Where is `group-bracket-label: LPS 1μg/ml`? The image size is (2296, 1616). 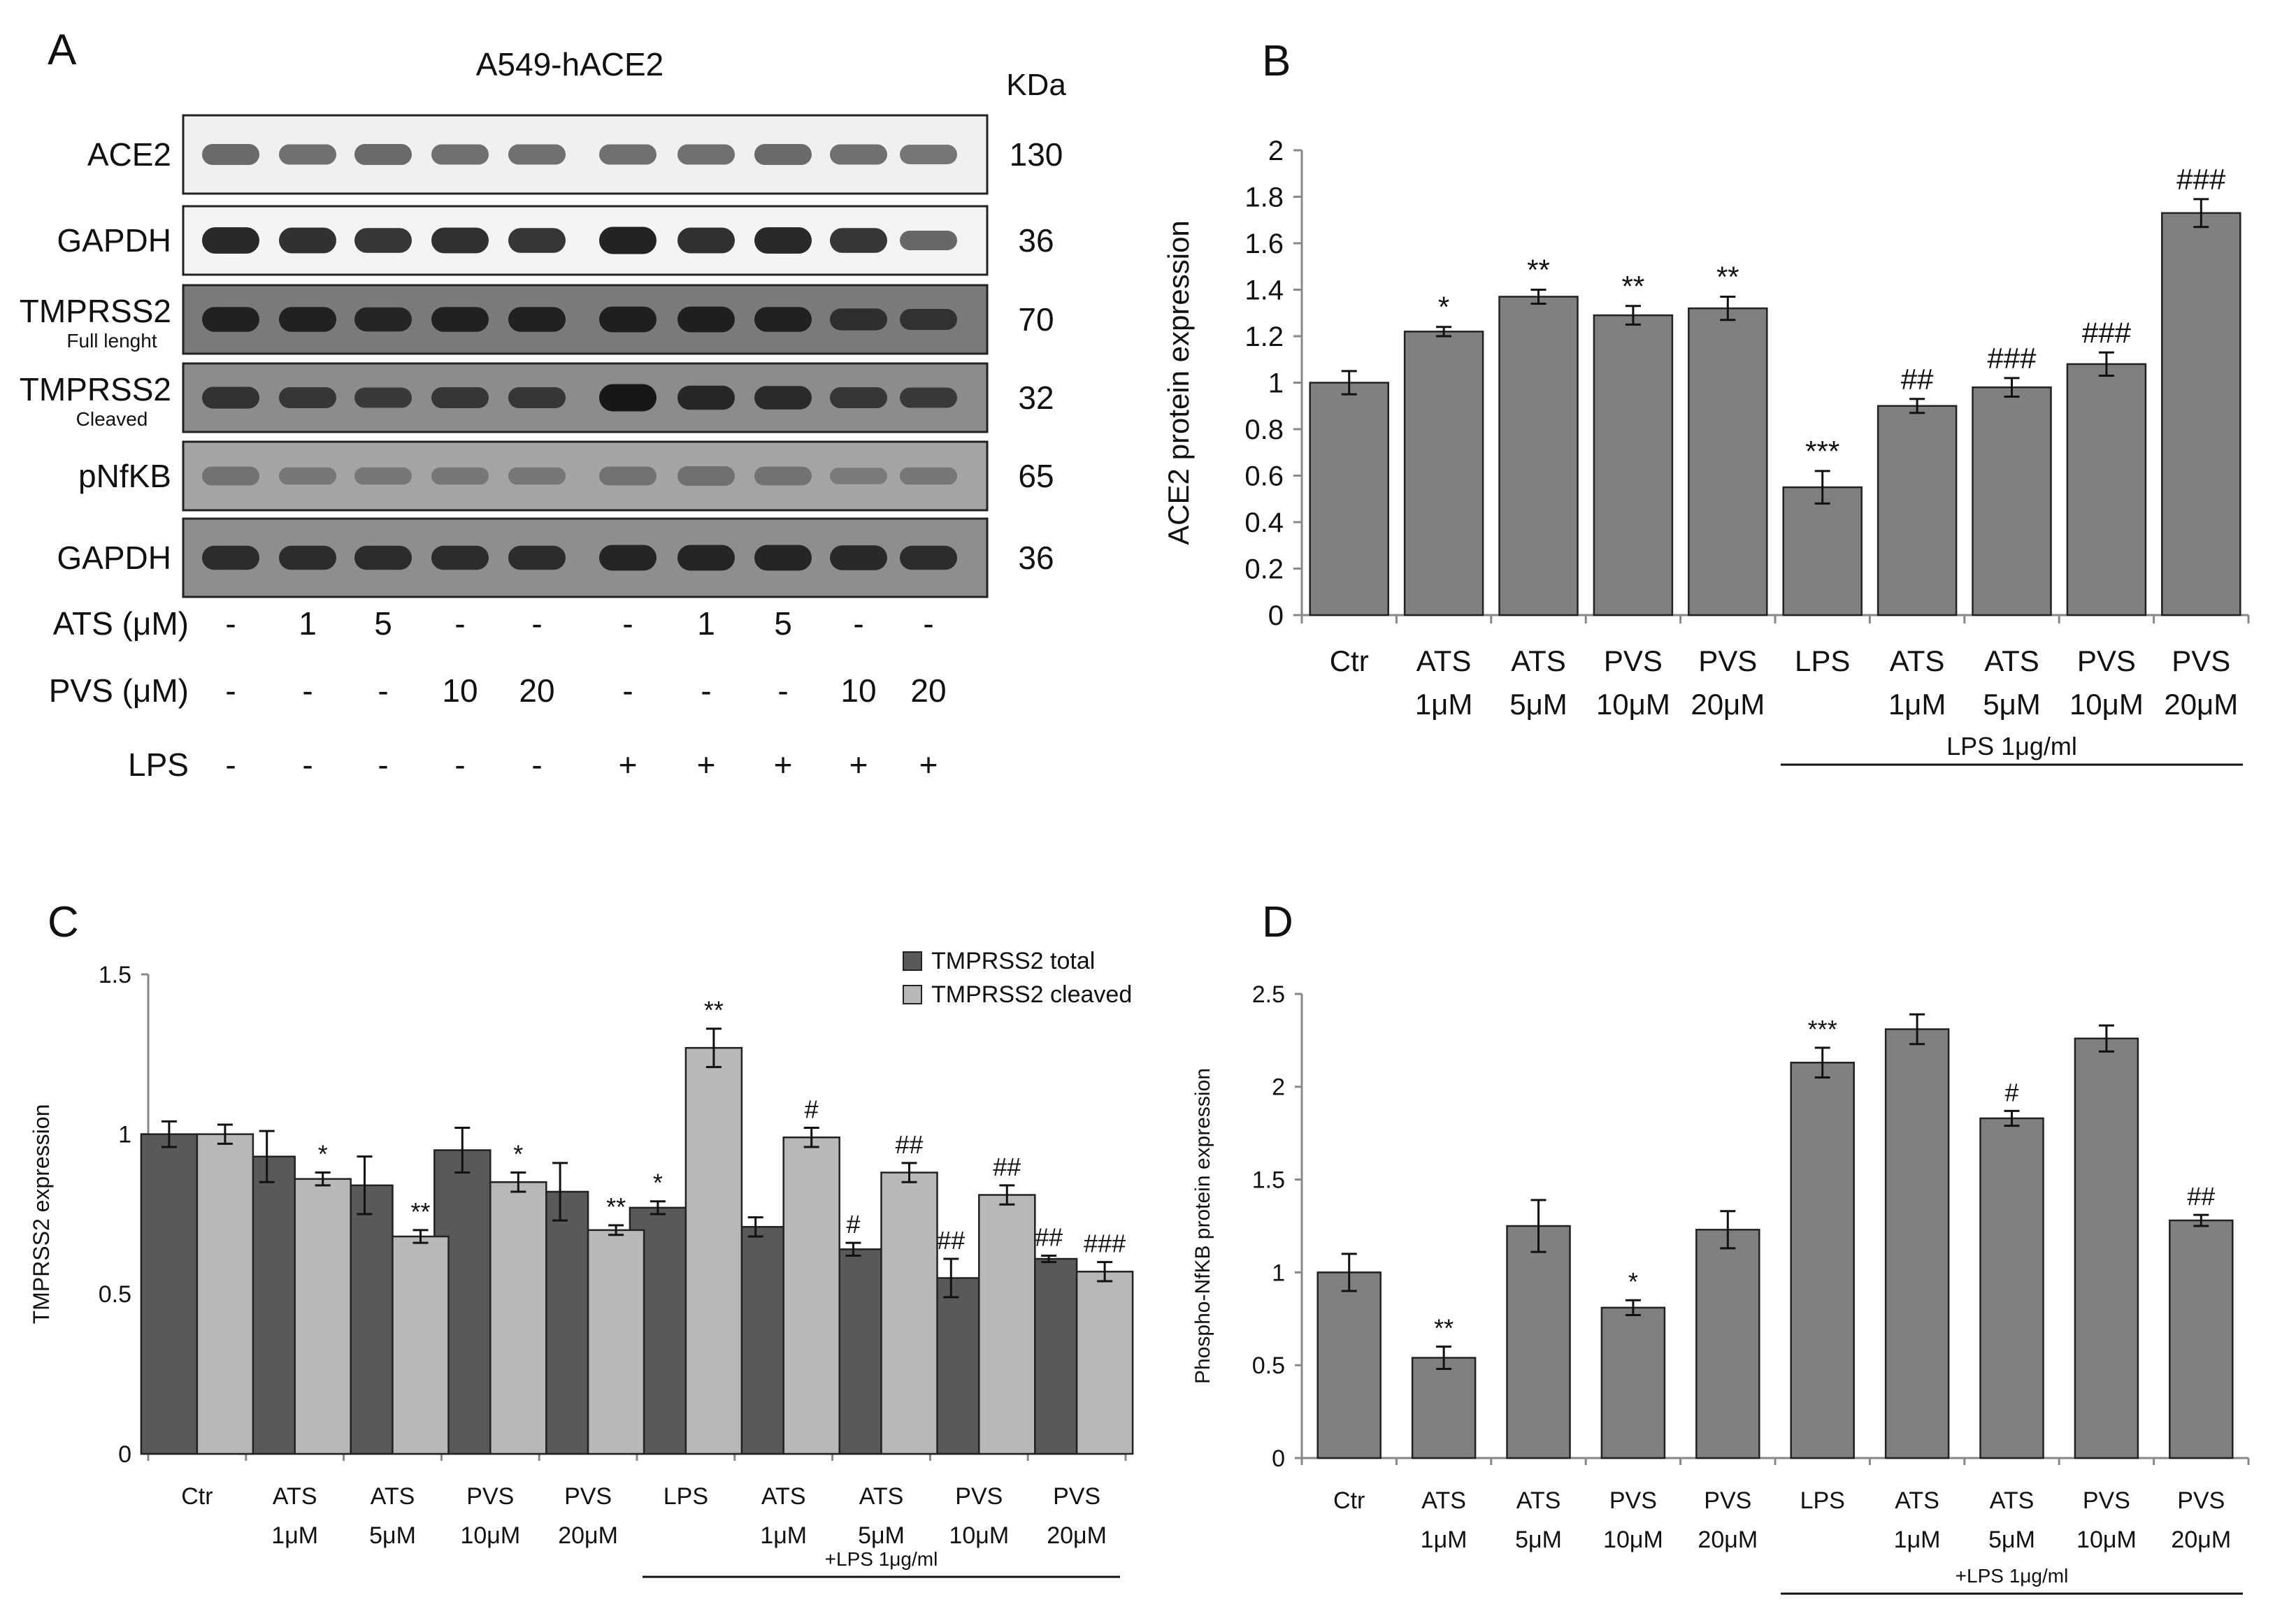
group-bracket-label: LPS 1μg/ml is located at coordinates (2011, 746).